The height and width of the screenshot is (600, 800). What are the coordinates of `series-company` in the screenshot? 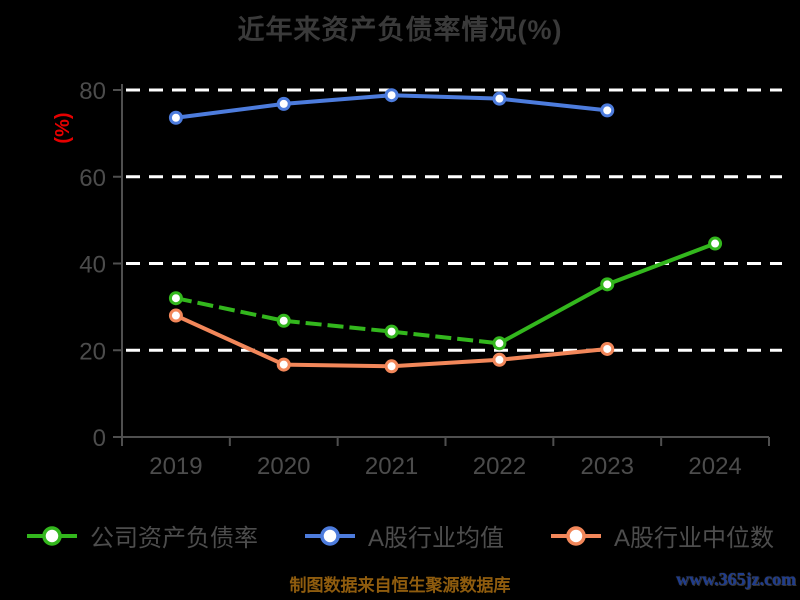 It's located at (445, 293).